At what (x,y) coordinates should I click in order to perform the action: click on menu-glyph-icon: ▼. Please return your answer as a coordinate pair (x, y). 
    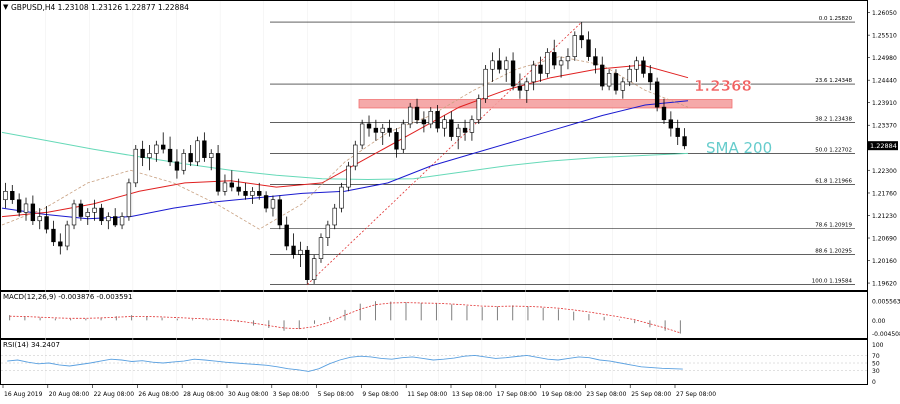
    Looking at the image, I should click on (6, 7).